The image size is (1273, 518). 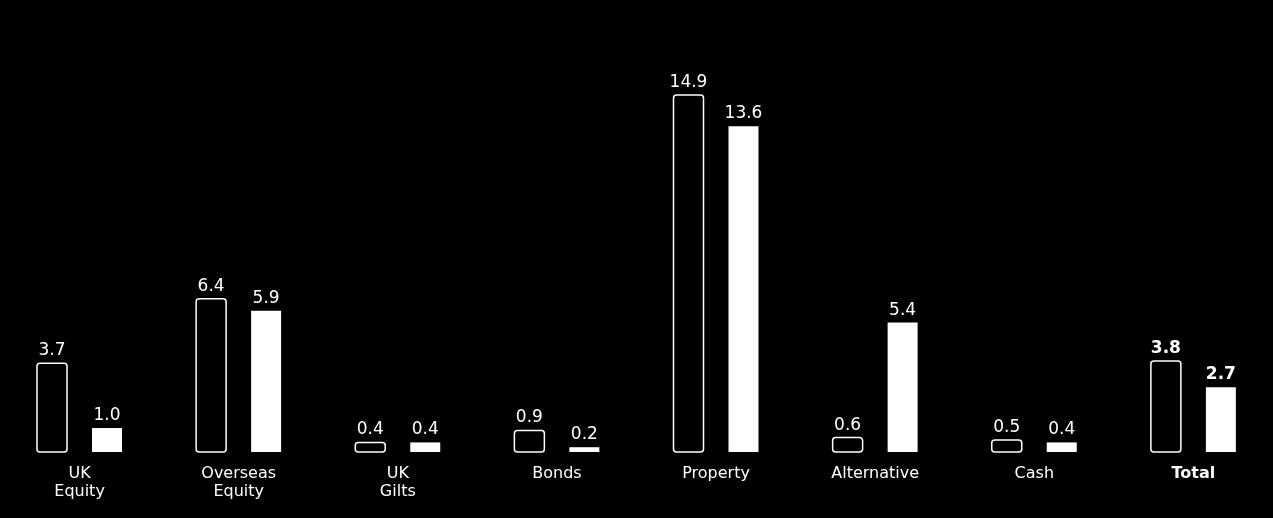 I want to click on data-label: 0.6, so click(x=848, y=423).